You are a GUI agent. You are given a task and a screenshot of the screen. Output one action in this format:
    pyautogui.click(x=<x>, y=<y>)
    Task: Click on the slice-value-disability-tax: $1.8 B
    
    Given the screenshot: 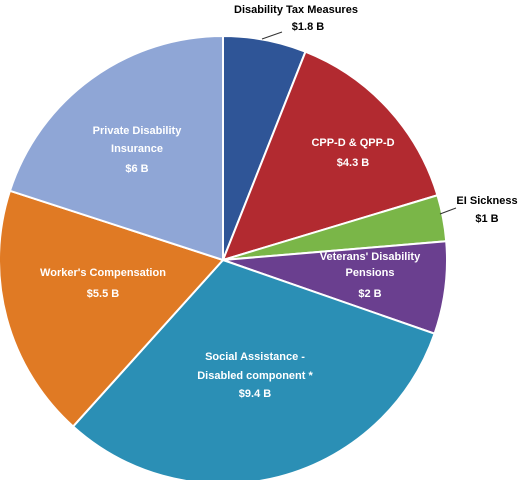 What is the action you would take?
    pyautogui.click(x=308, y=27)
    